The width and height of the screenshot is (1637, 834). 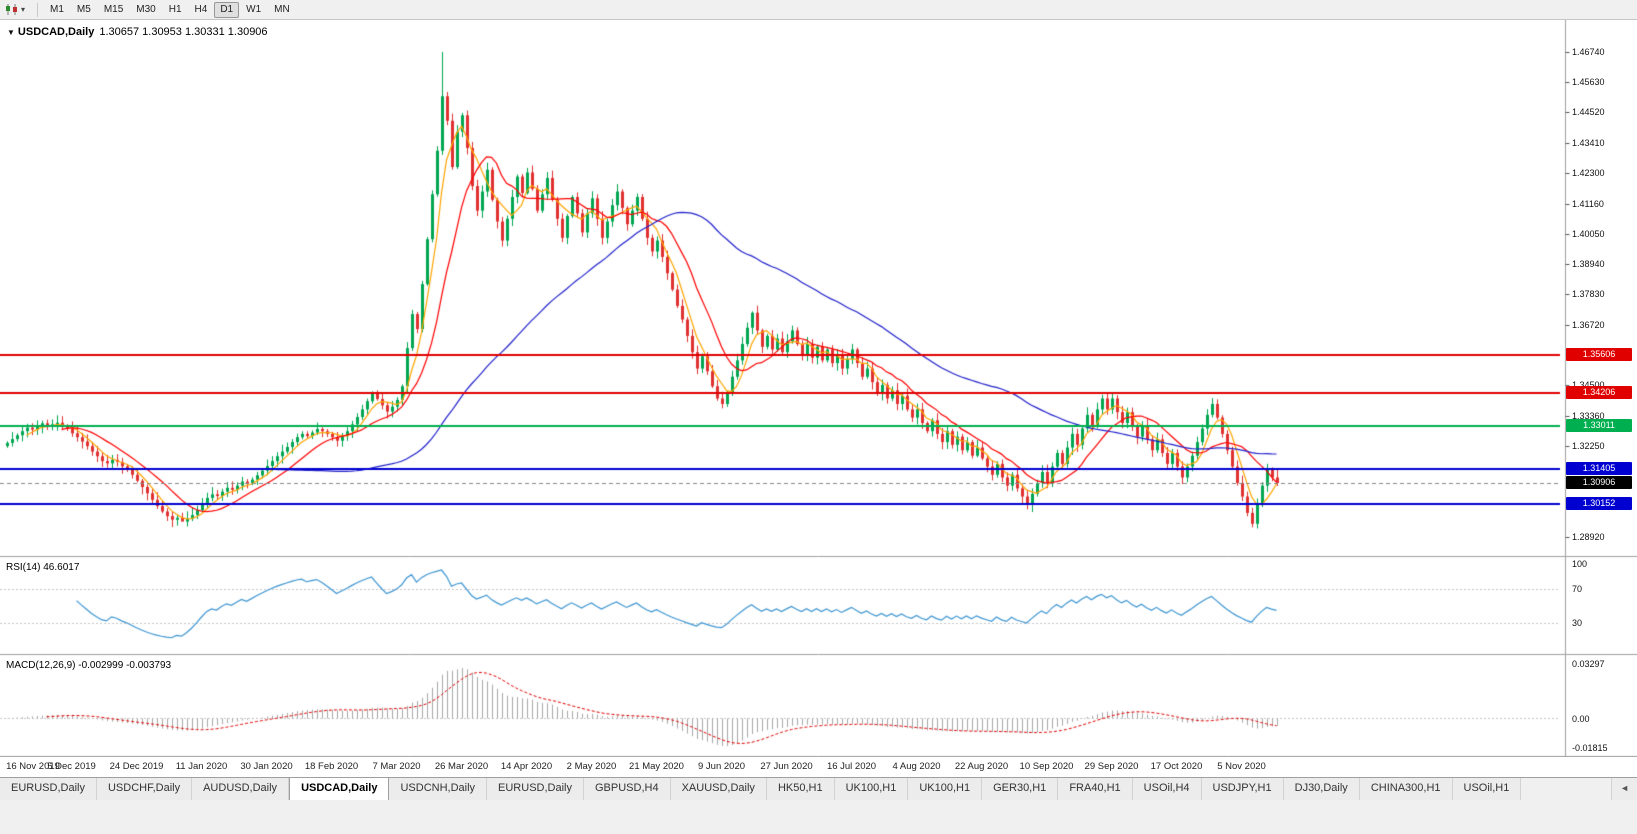 What do you see at coordinates (461, 766) in the screenshot?
I see `date-axis-label: 26 Mar 2020` at bounding box center [461, 766].